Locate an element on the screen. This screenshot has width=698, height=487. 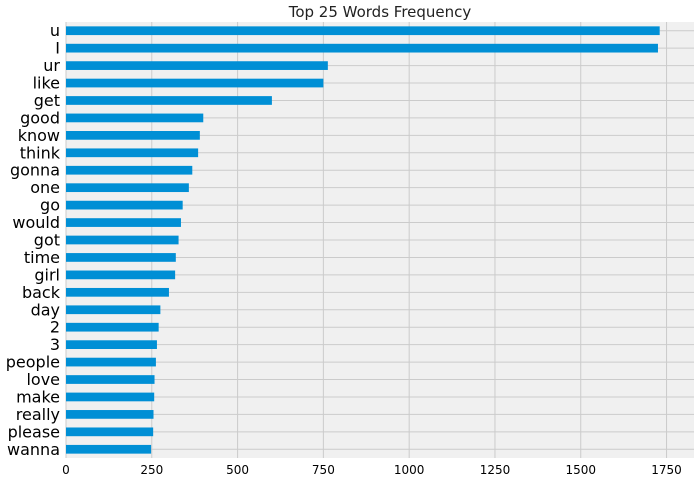
y-tick-label: would is located at coordinates (36, 222).